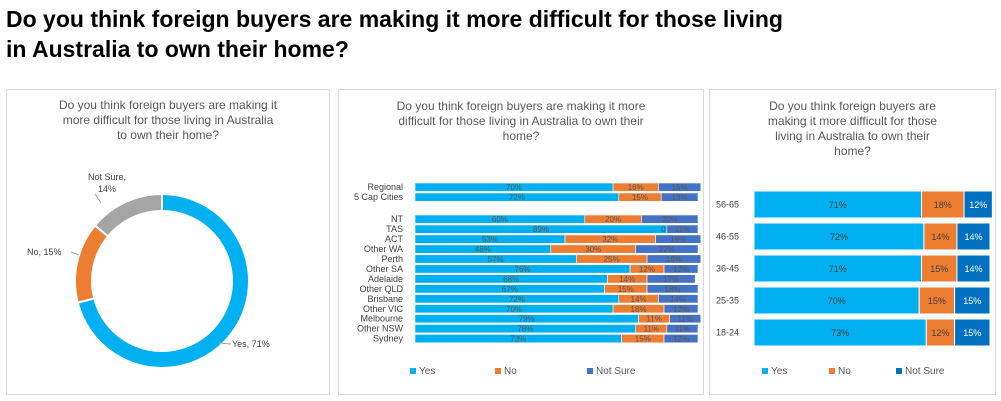 The height and width of the screenshot is (401, 1001). What do you see at coordinates (385, 187) in the screenshot?
I see `y-axis-tick-label: Regional` at bounding box center [385, 187].